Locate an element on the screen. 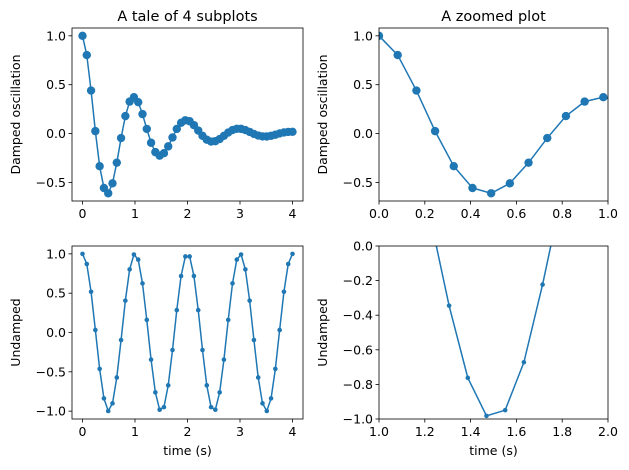  y-tick-label: 0.5 is located at coordinates (56, 84).